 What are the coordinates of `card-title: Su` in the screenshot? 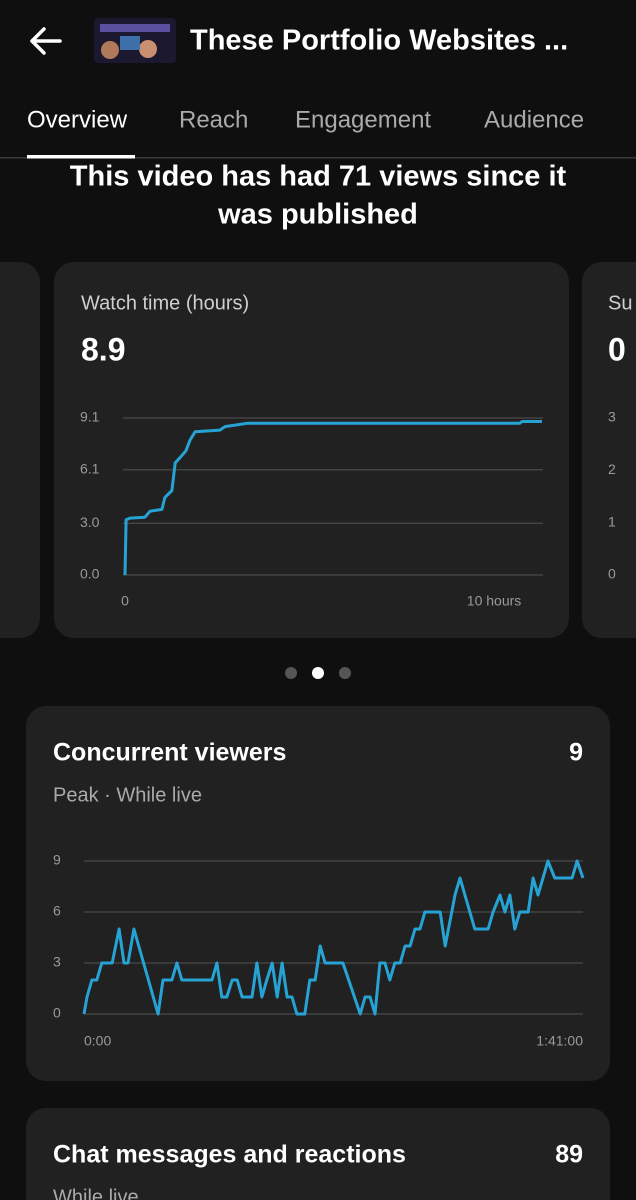 It's located at (620, 303).